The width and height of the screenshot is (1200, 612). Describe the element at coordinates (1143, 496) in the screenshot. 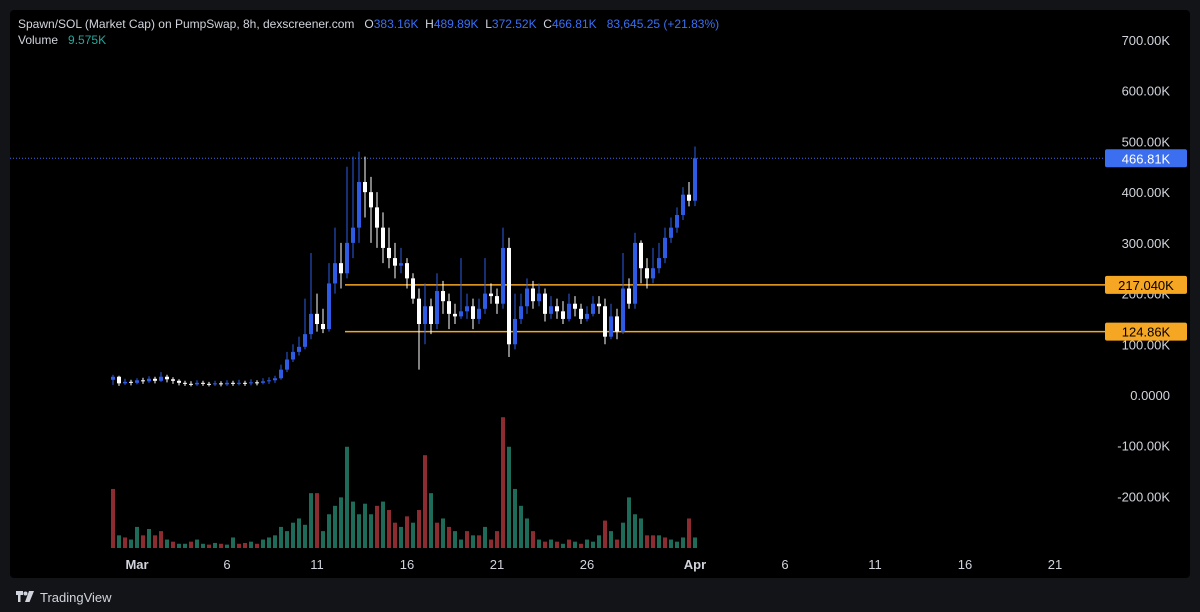

I see `y-tick-label: -200.00K` at that location.